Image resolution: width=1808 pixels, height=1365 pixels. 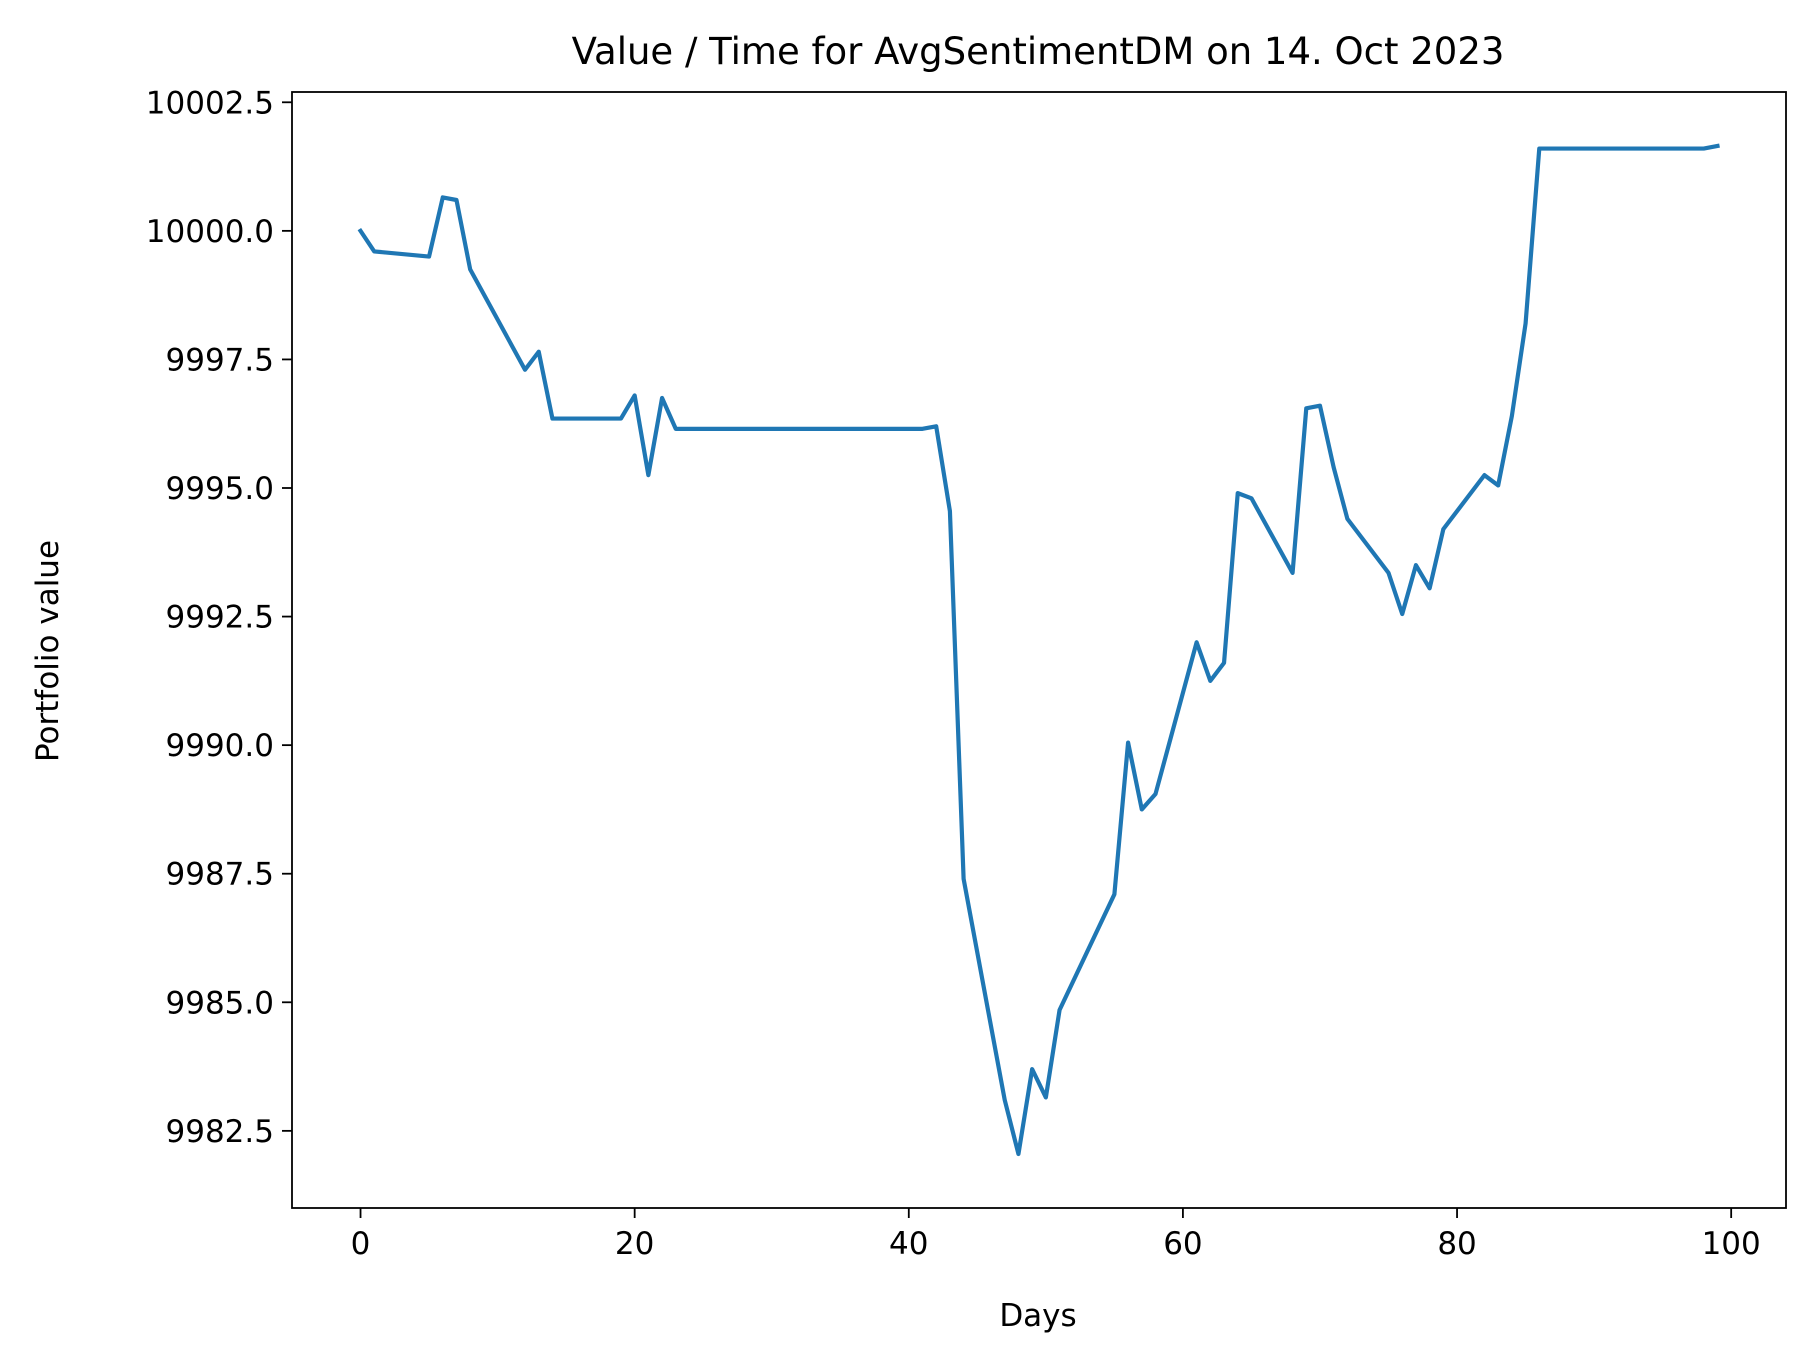 What do you see at coordinates (1037, 1316) in the screenshot?
I see `x-axis-label: Days` at bounding box center [1037, 1316].